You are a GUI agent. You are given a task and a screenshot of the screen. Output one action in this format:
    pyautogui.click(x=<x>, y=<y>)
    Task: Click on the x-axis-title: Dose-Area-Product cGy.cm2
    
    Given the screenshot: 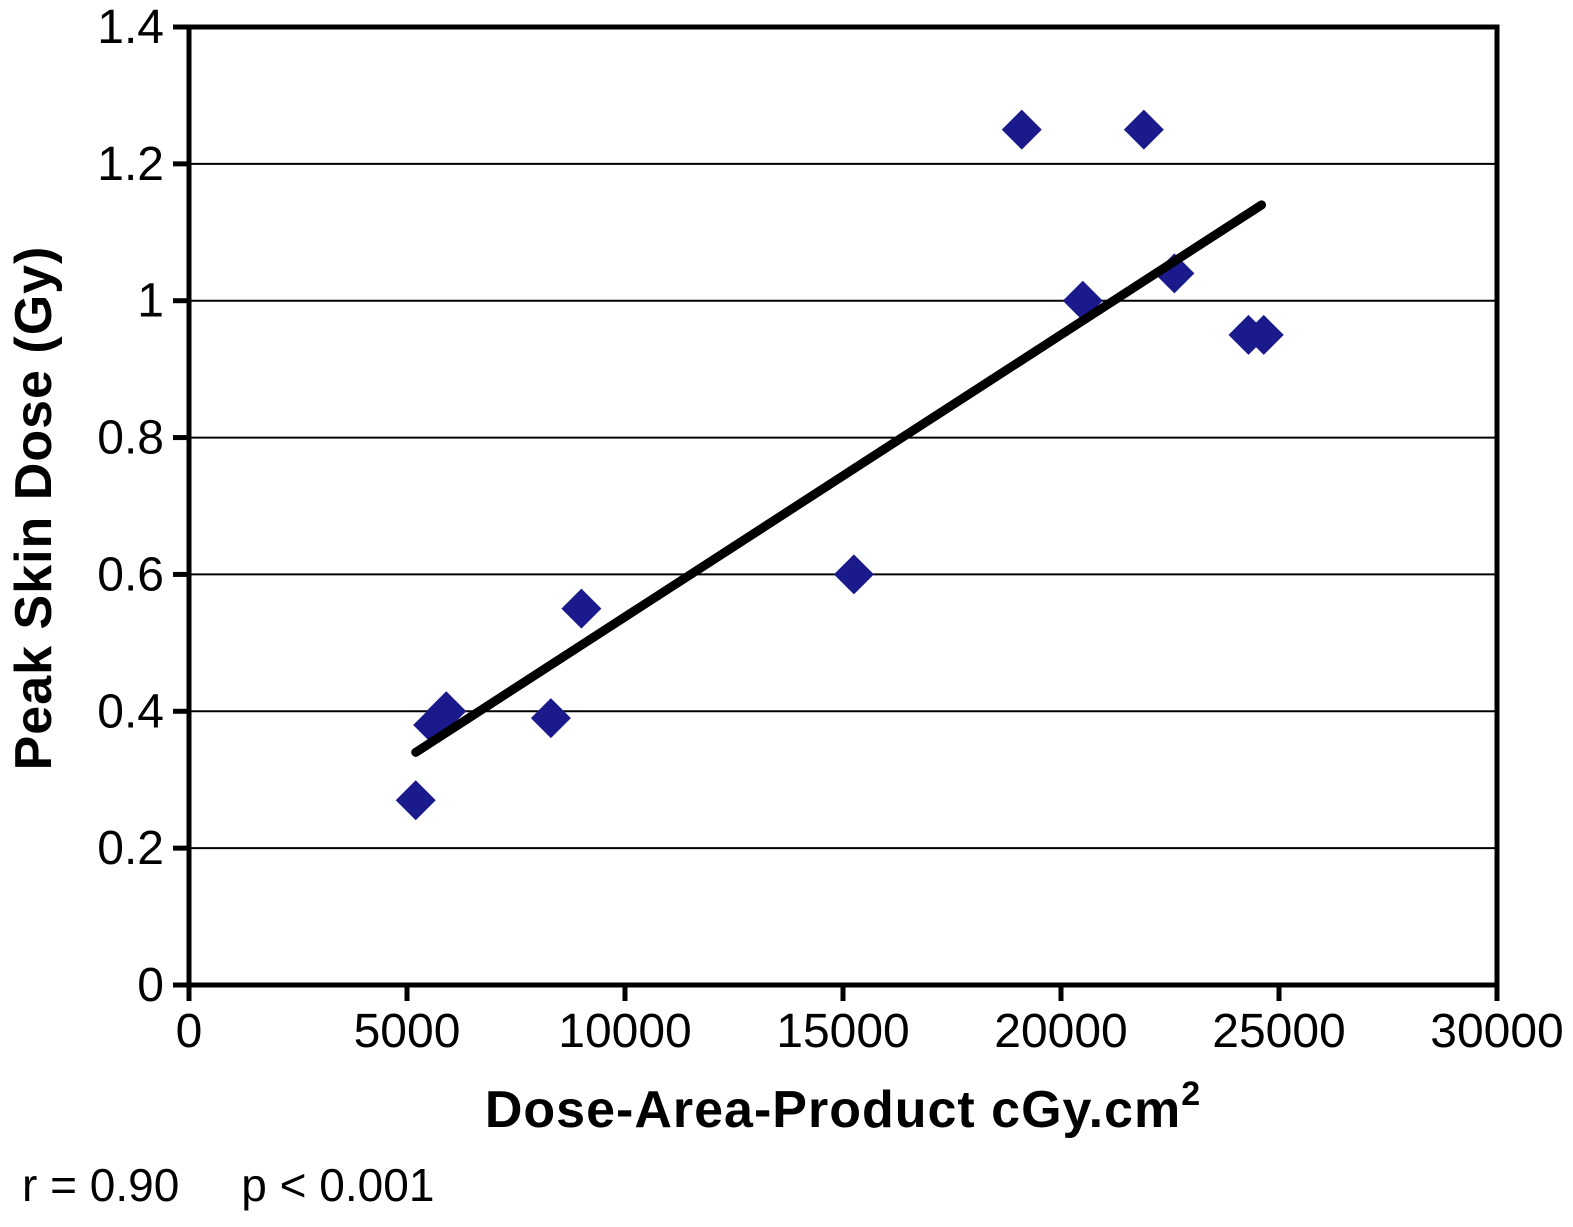 What is the action you would take?
    pyautogui.click(x=843, y=1107)
    